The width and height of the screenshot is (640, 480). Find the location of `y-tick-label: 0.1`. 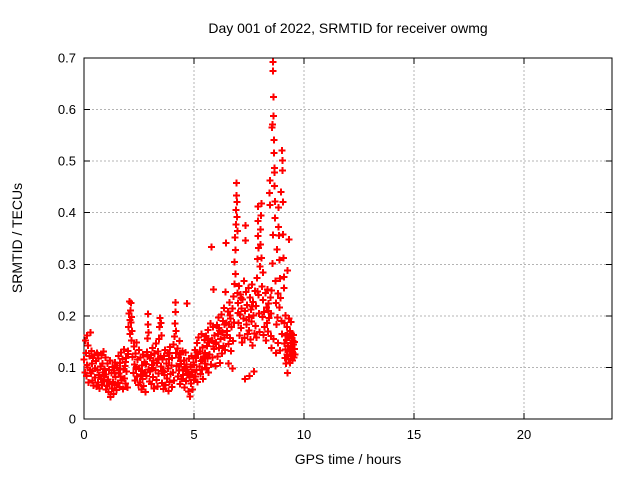

y-tick-label: 0.1 is located at coordinates (67, 367).